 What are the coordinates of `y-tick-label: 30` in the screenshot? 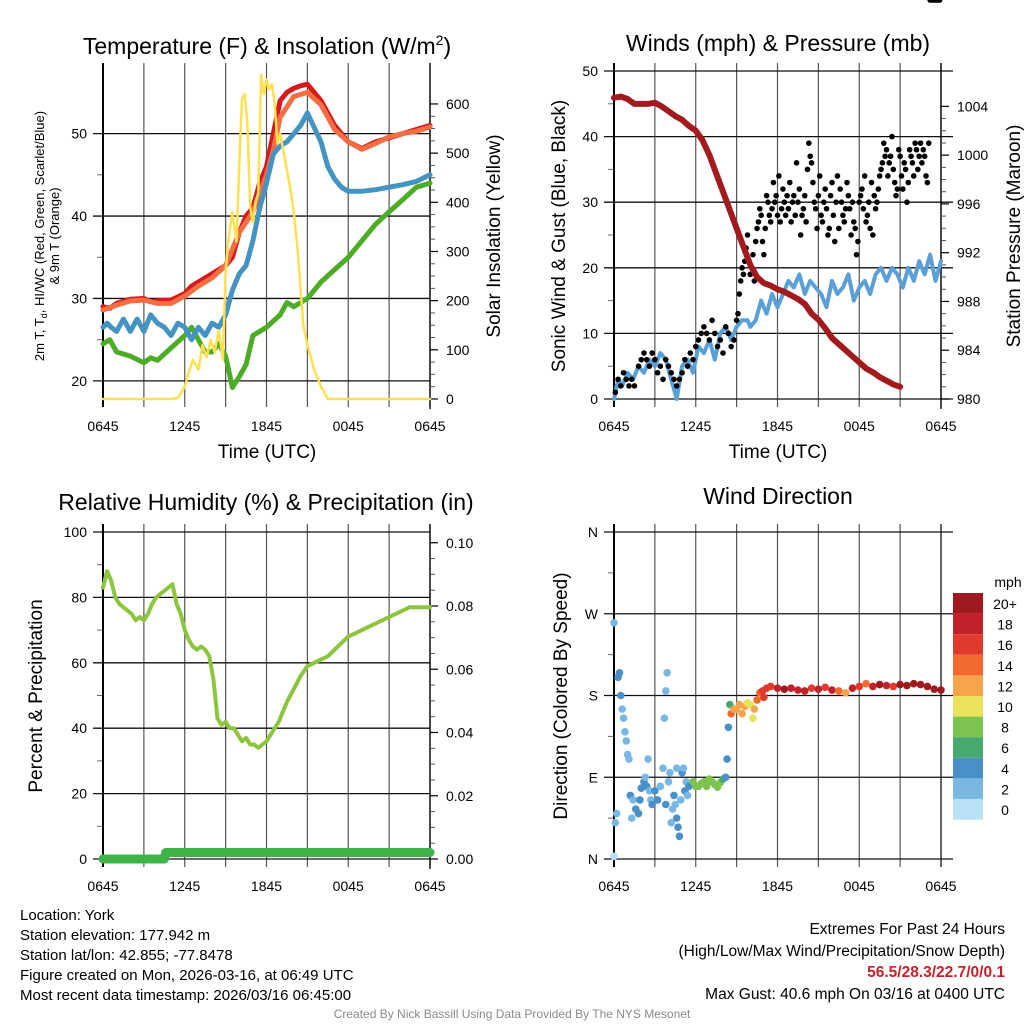 It's located at (79, 298).